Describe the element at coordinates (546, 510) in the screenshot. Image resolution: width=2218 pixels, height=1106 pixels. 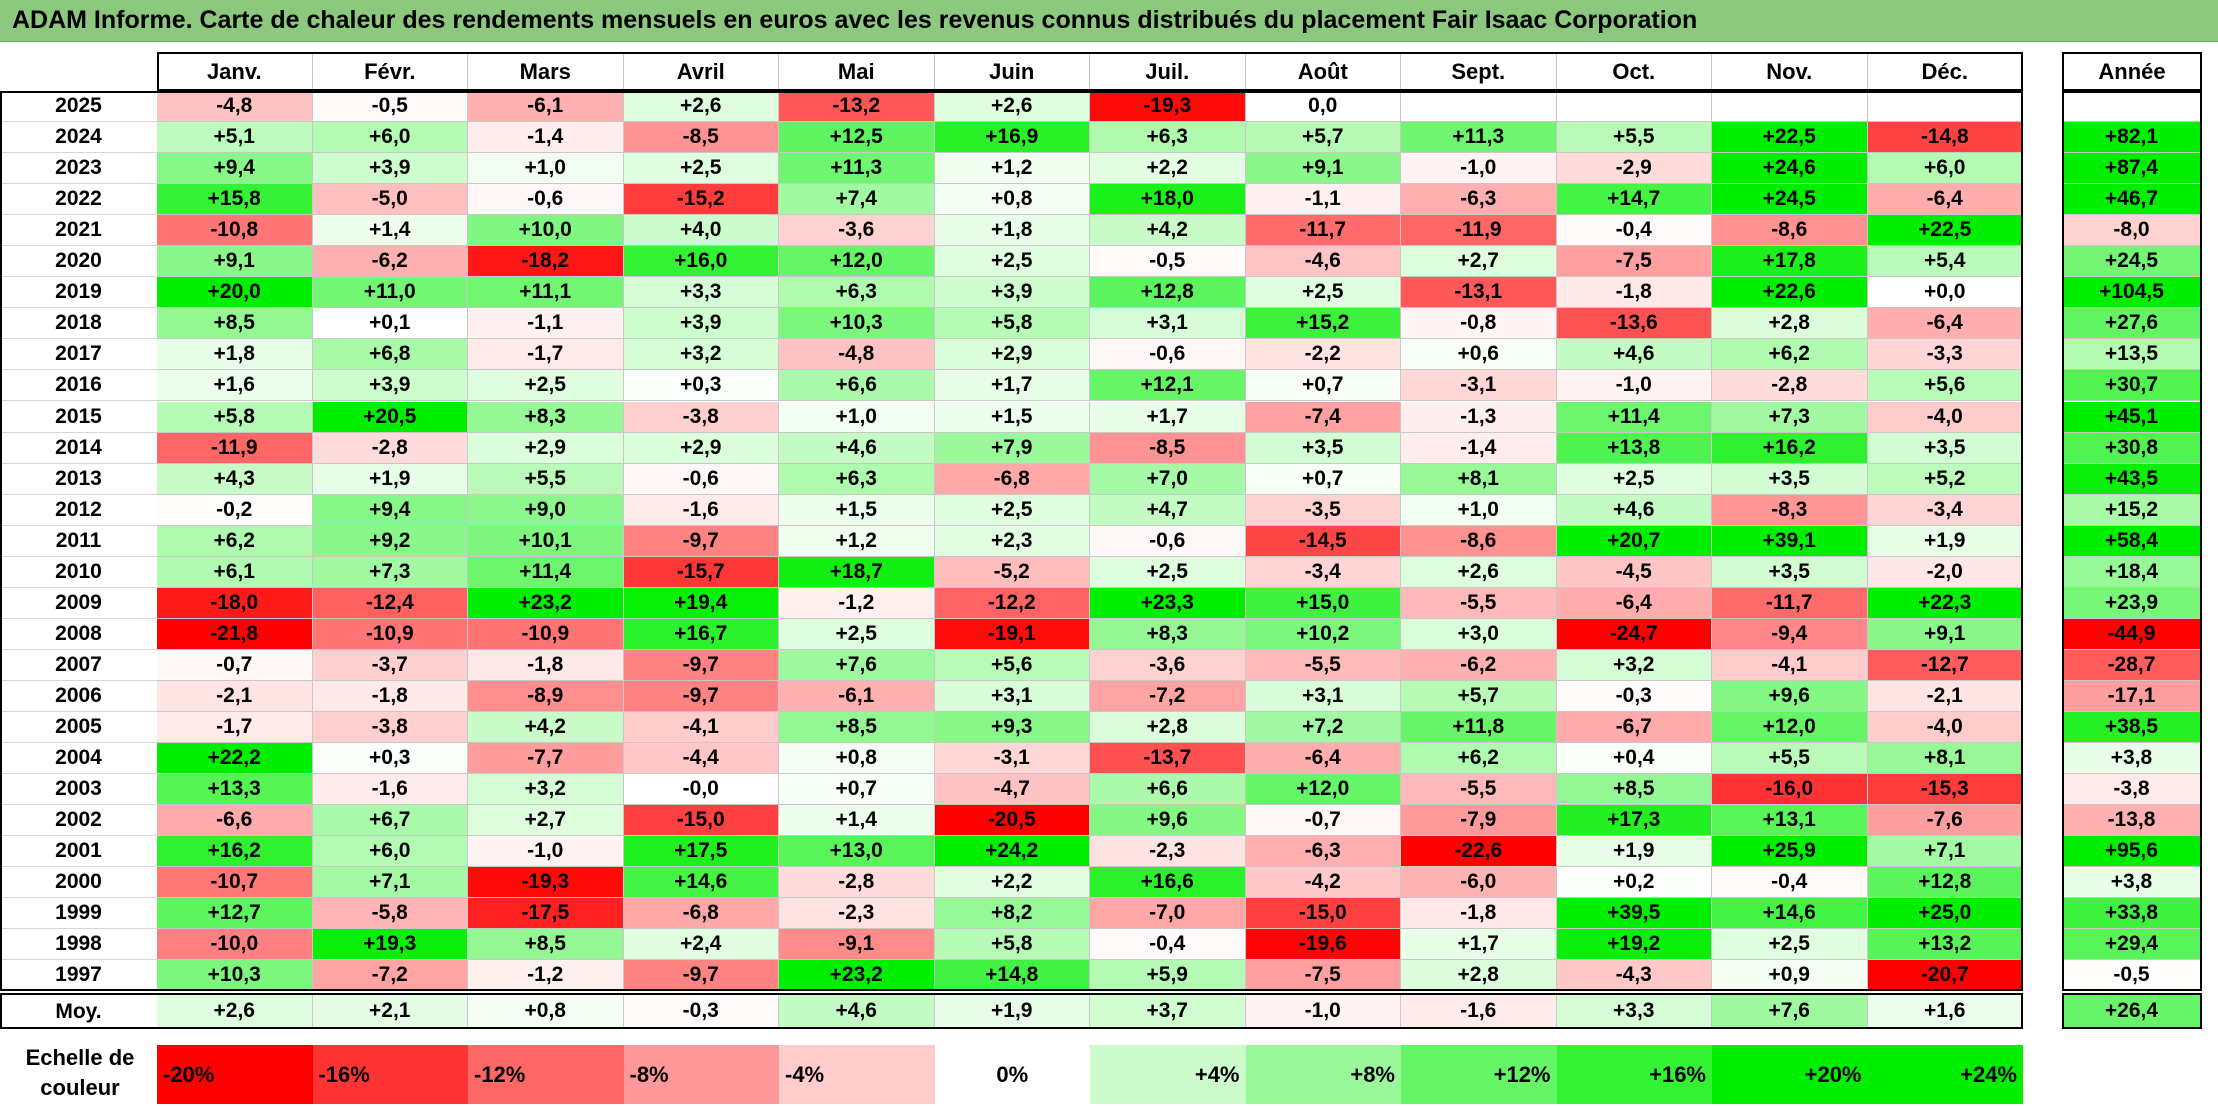
I see `heatmap-cell: +9,0` at that location.